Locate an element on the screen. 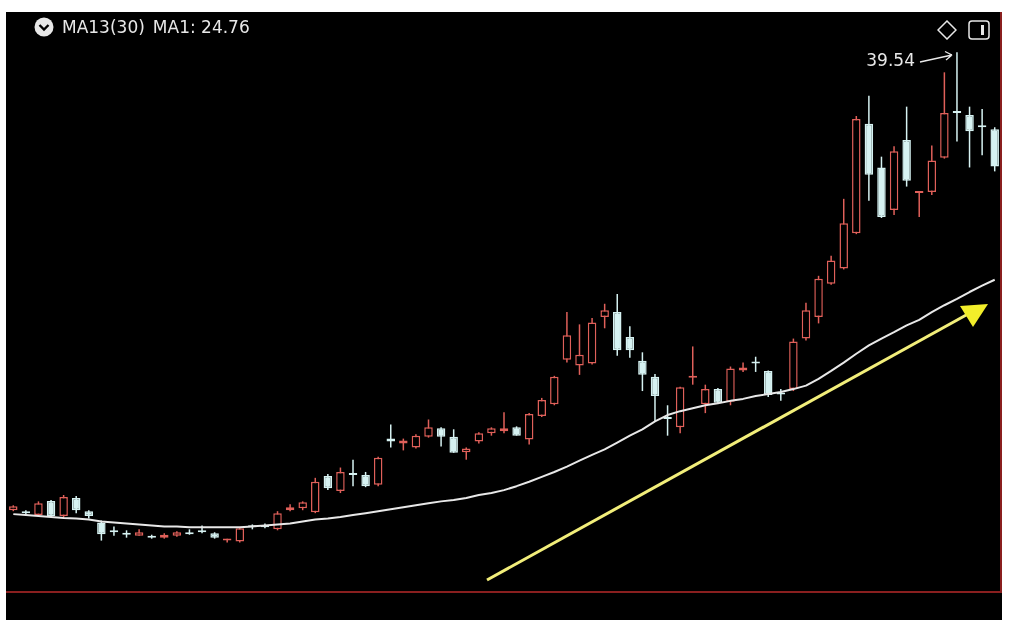  text: MA1: 24.76 is located at coordinates (201, 27).